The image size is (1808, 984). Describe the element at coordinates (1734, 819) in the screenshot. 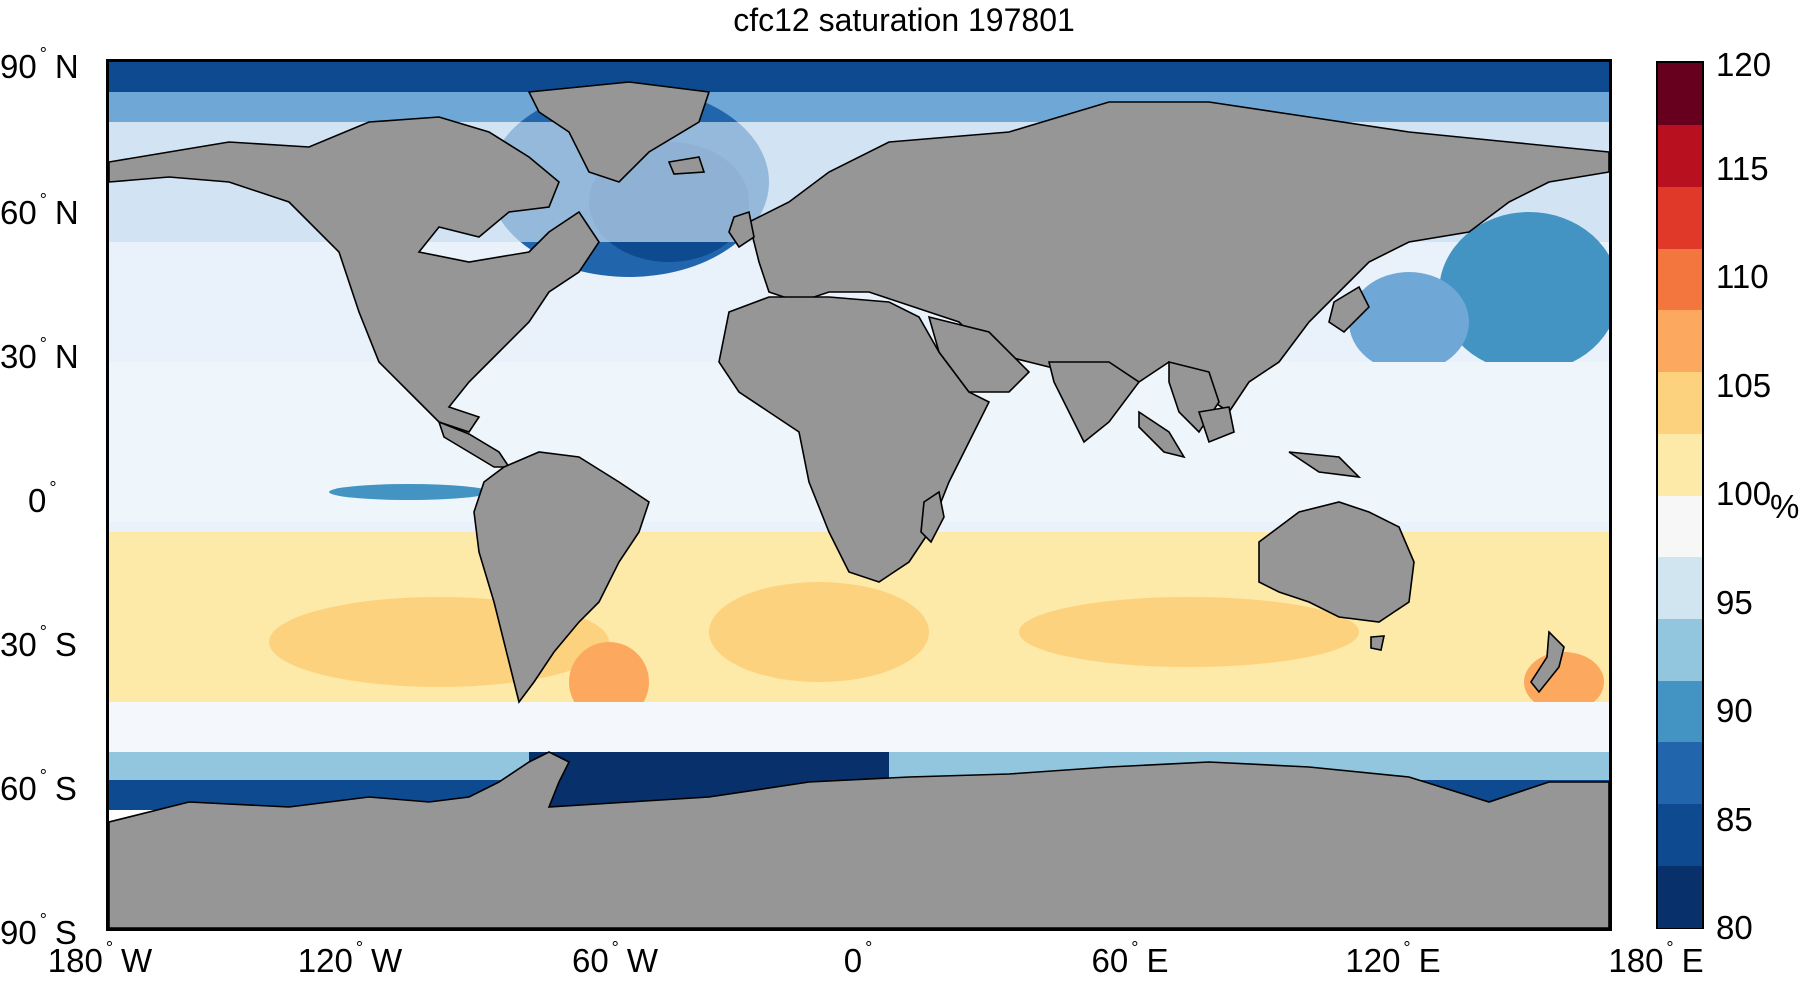

I see `colorbar-tick-label: 85` at that location.